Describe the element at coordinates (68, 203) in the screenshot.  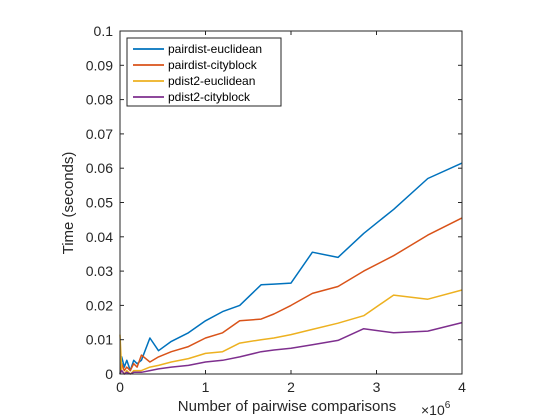
I see `y-axis-label: Time (seconds)` at that location.